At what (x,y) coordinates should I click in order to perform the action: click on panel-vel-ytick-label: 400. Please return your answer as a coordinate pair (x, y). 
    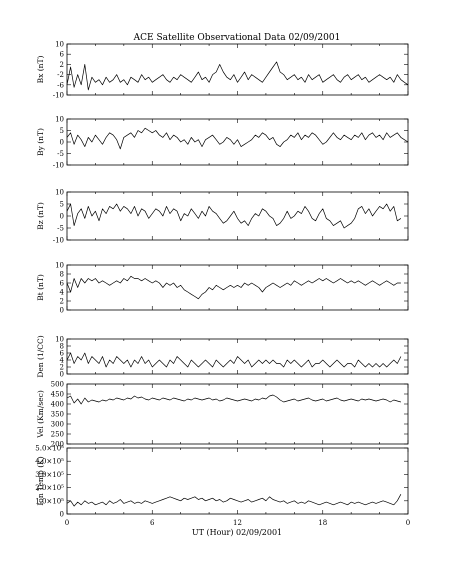
    Looking at the image, I should click on (57, 405).